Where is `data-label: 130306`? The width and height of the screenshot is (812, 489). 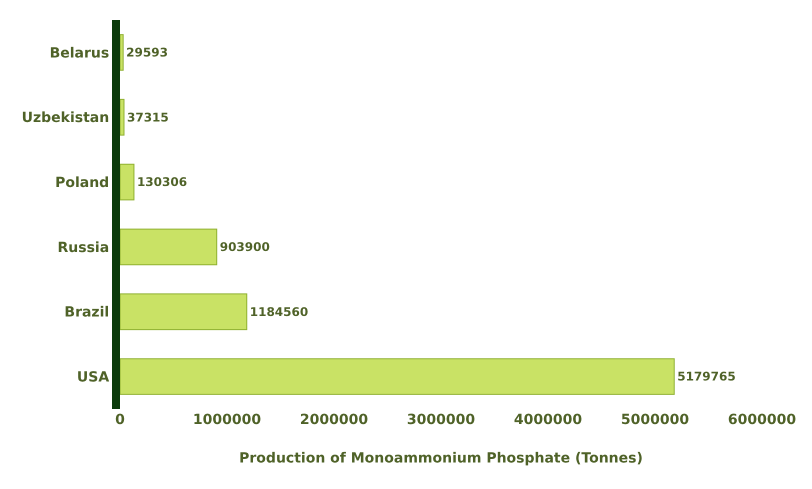 data-label: 130306 is located at coordinates (162, 182).